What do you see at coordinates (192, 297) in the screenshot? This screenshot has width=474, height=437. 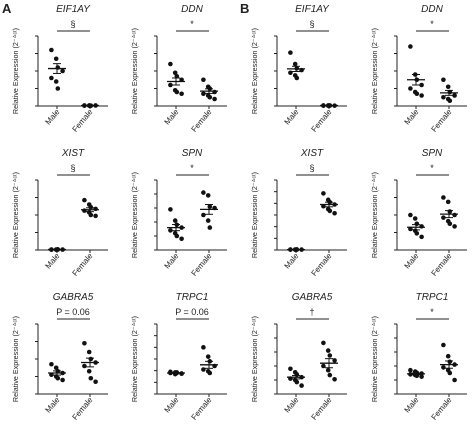 I see `gene-title: TRPC1` at bounding box center [192, 297].